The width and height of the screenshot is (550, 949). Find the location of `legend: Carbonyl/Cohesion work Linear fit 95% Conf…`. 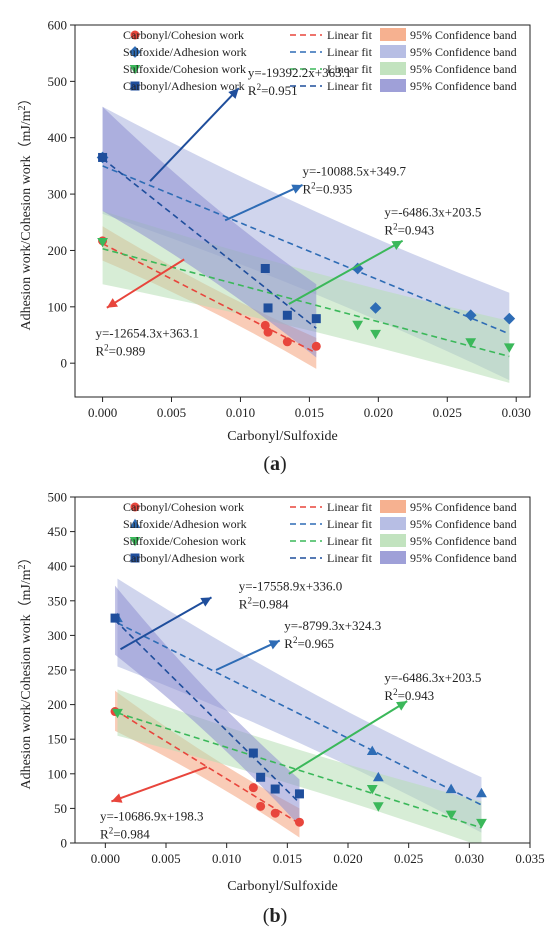

legend: Carbonyl/Cohesion work Linear fit 95% Conf… is located at coordinates (320, 532).